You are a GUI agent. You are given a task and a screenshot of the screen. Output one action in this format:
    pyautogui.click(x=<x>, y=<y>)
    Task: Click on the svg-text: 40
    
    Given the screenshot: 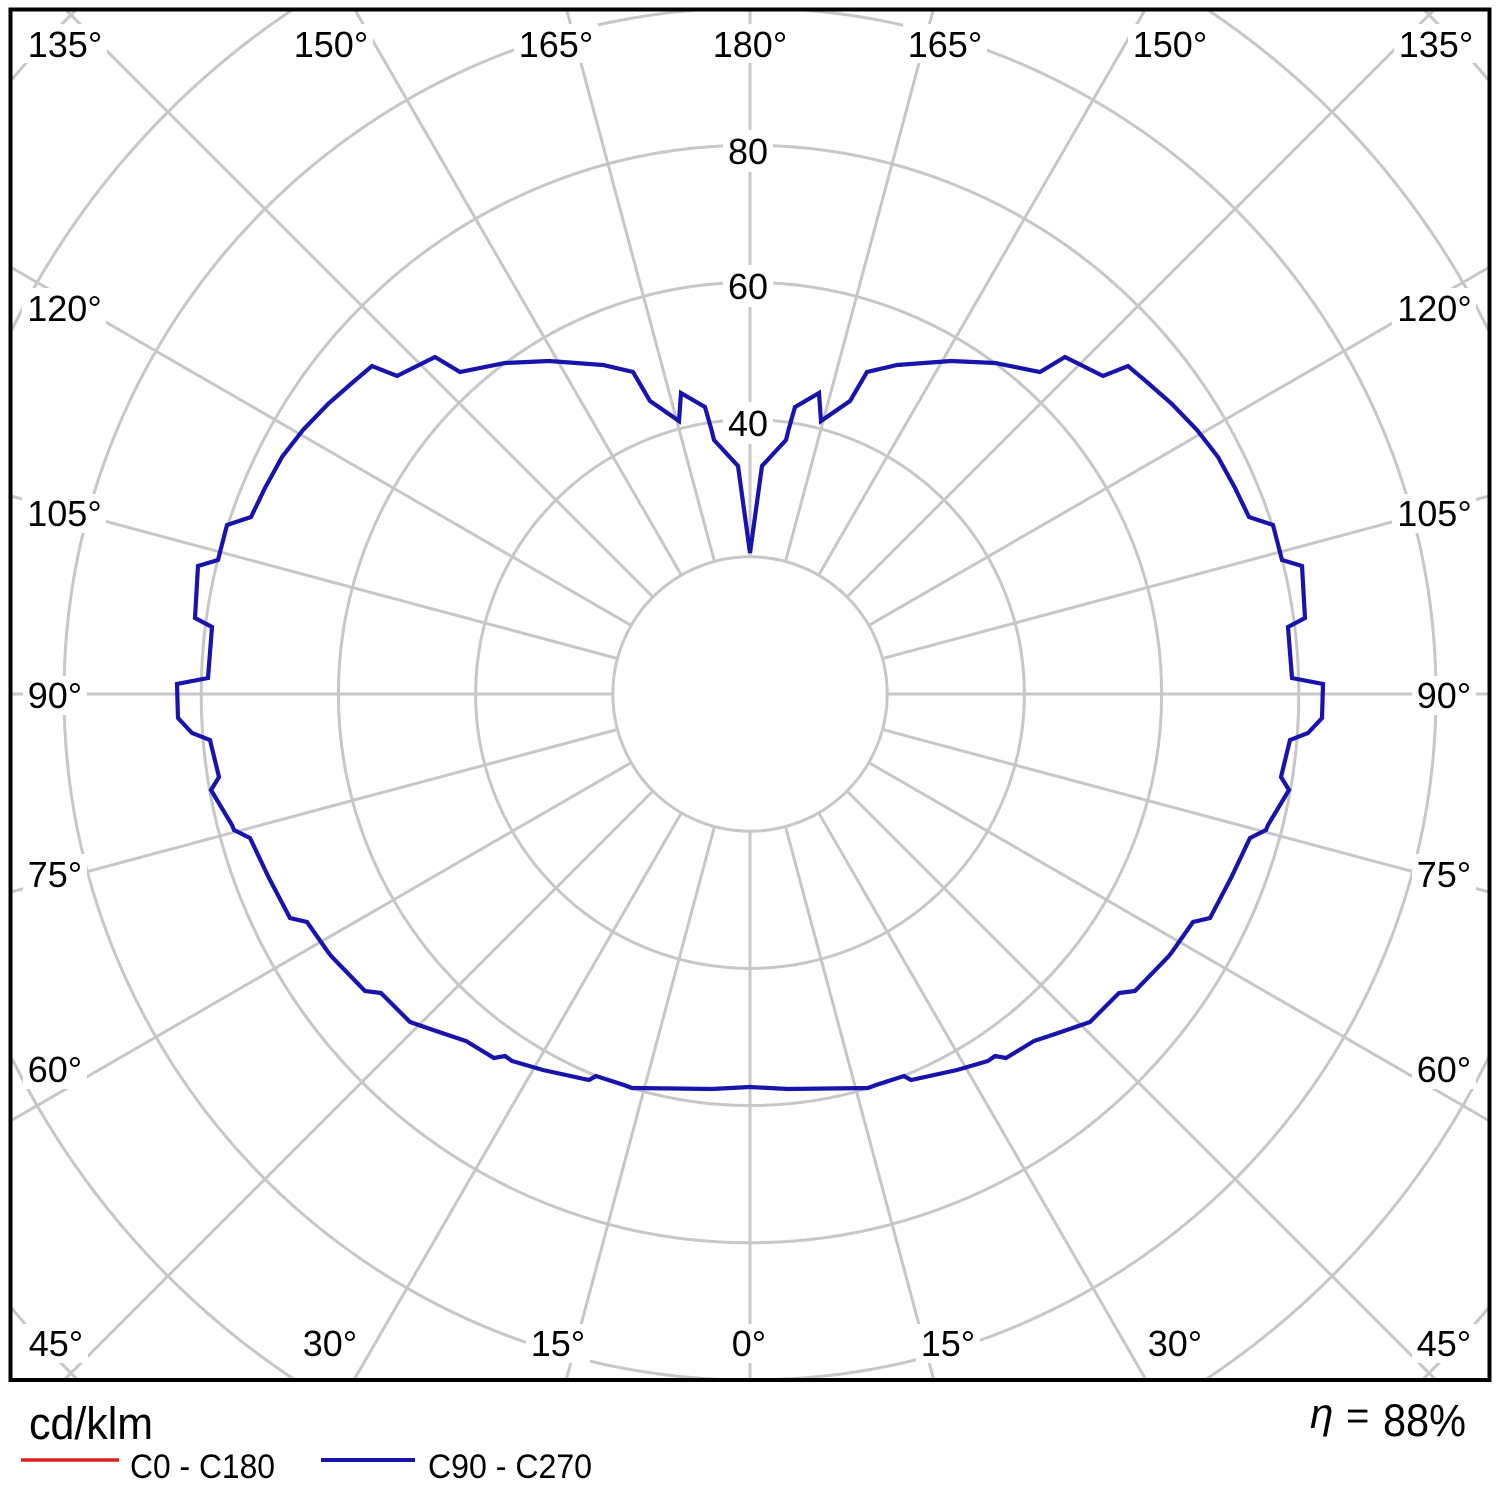 What is the action you would take?
    pyautogui.click(x=748, y=423)
    